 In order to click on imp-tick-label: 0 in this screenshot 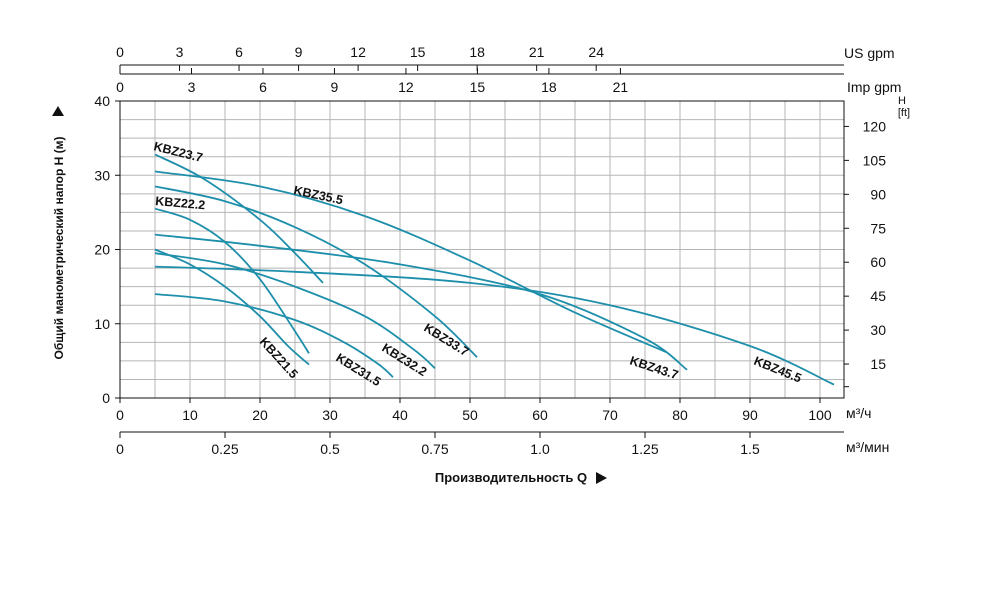, I will do `click(120, 87)`.